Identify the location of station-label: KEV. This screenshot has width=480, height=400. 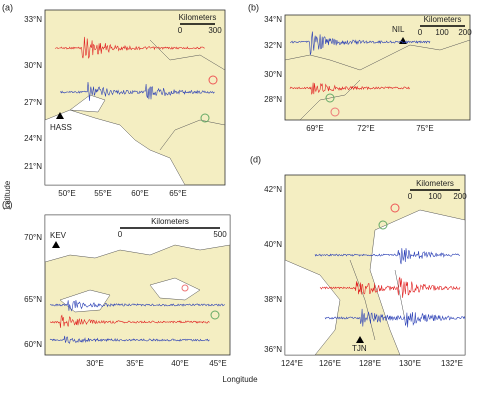
(58, 235).